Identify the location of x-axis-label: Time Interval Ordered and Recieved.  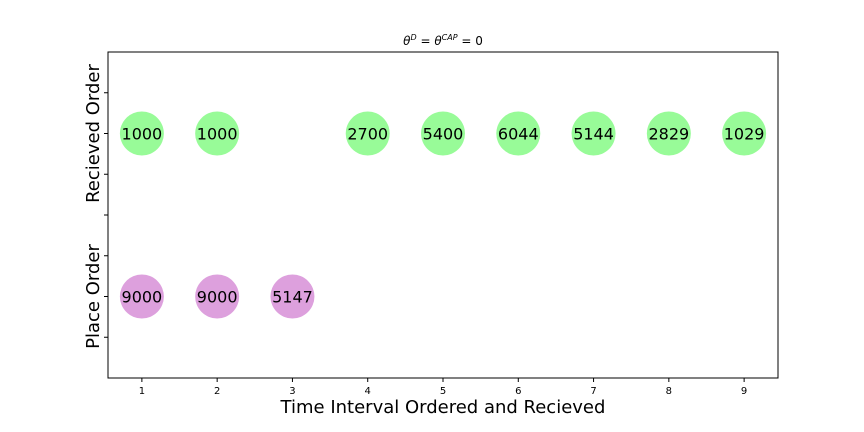
(443, 407).